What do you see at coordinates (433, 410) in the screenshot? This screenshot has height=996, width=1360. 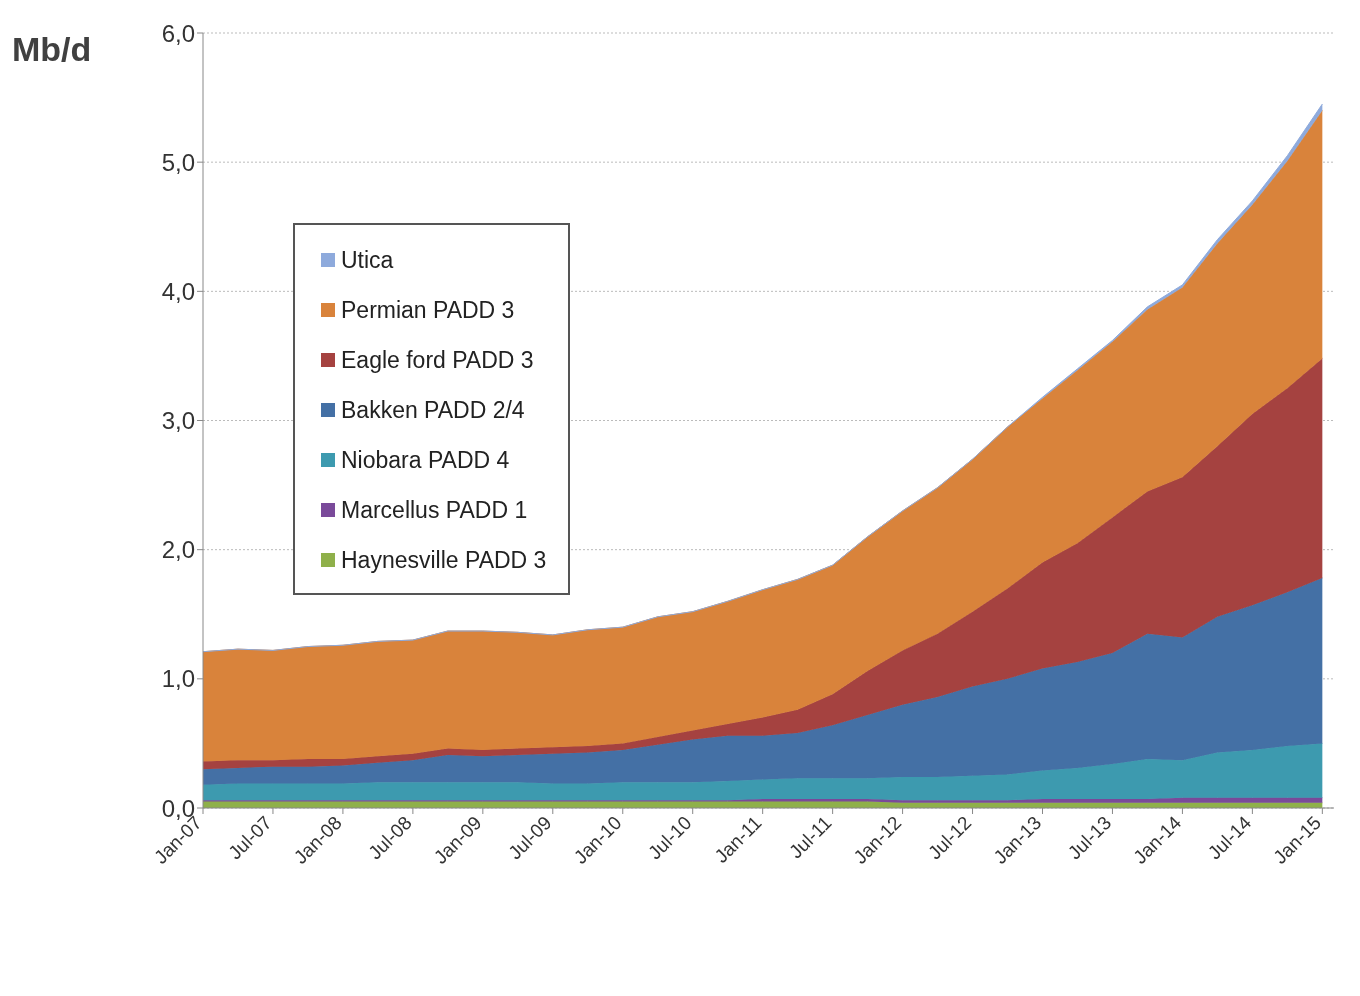 I see `legend-label: Bakken PADD 2/4` at bounding box center [433, 410].